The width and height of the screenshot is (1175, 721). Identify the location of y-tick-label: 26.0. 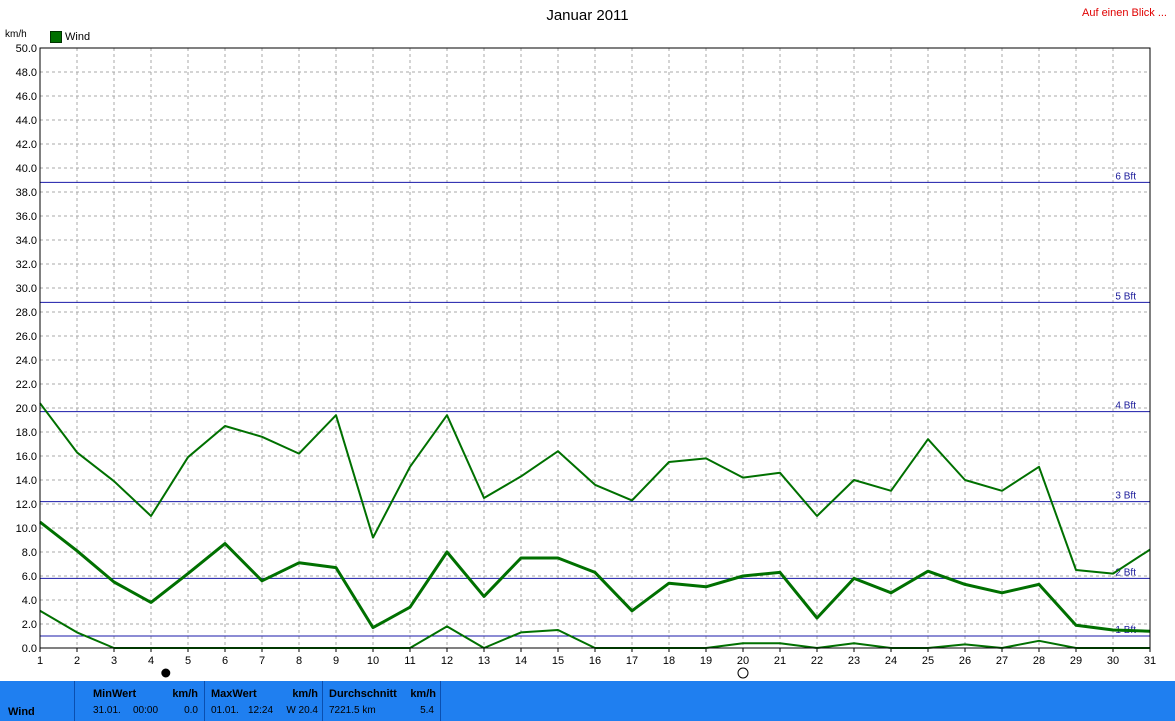
(26, 337).